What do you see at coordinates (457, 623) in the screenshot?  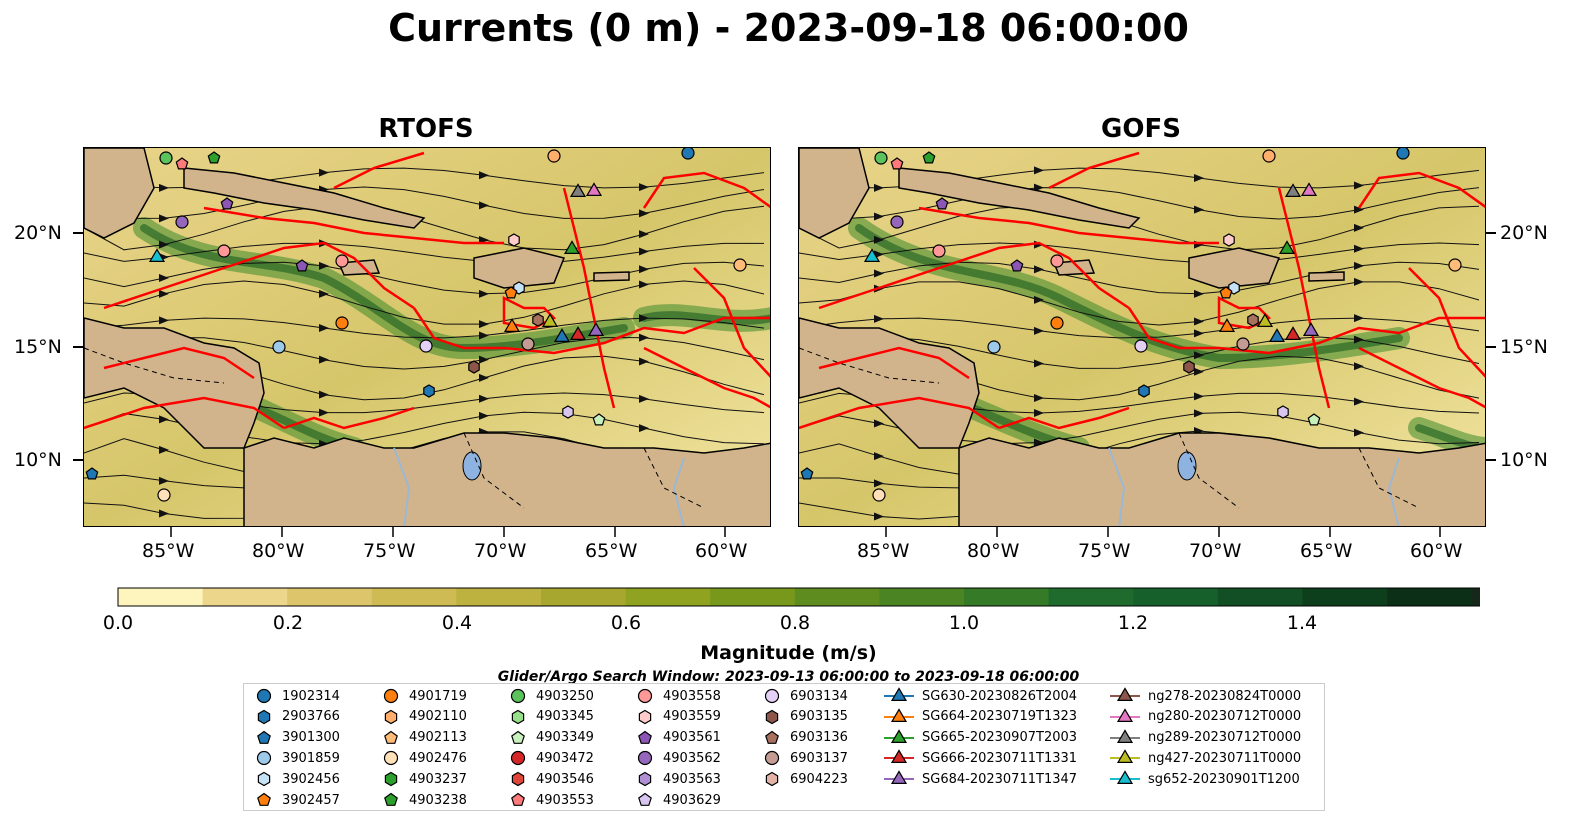 I see `colorbar-tick-label: 0.4` at bounding box center [457, 623].